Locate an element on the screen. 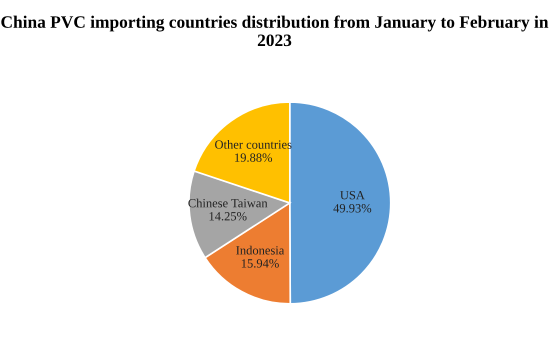 This screenshot has width=549, height=344. data-label: 14.25% is located at coordinates (228, 216).